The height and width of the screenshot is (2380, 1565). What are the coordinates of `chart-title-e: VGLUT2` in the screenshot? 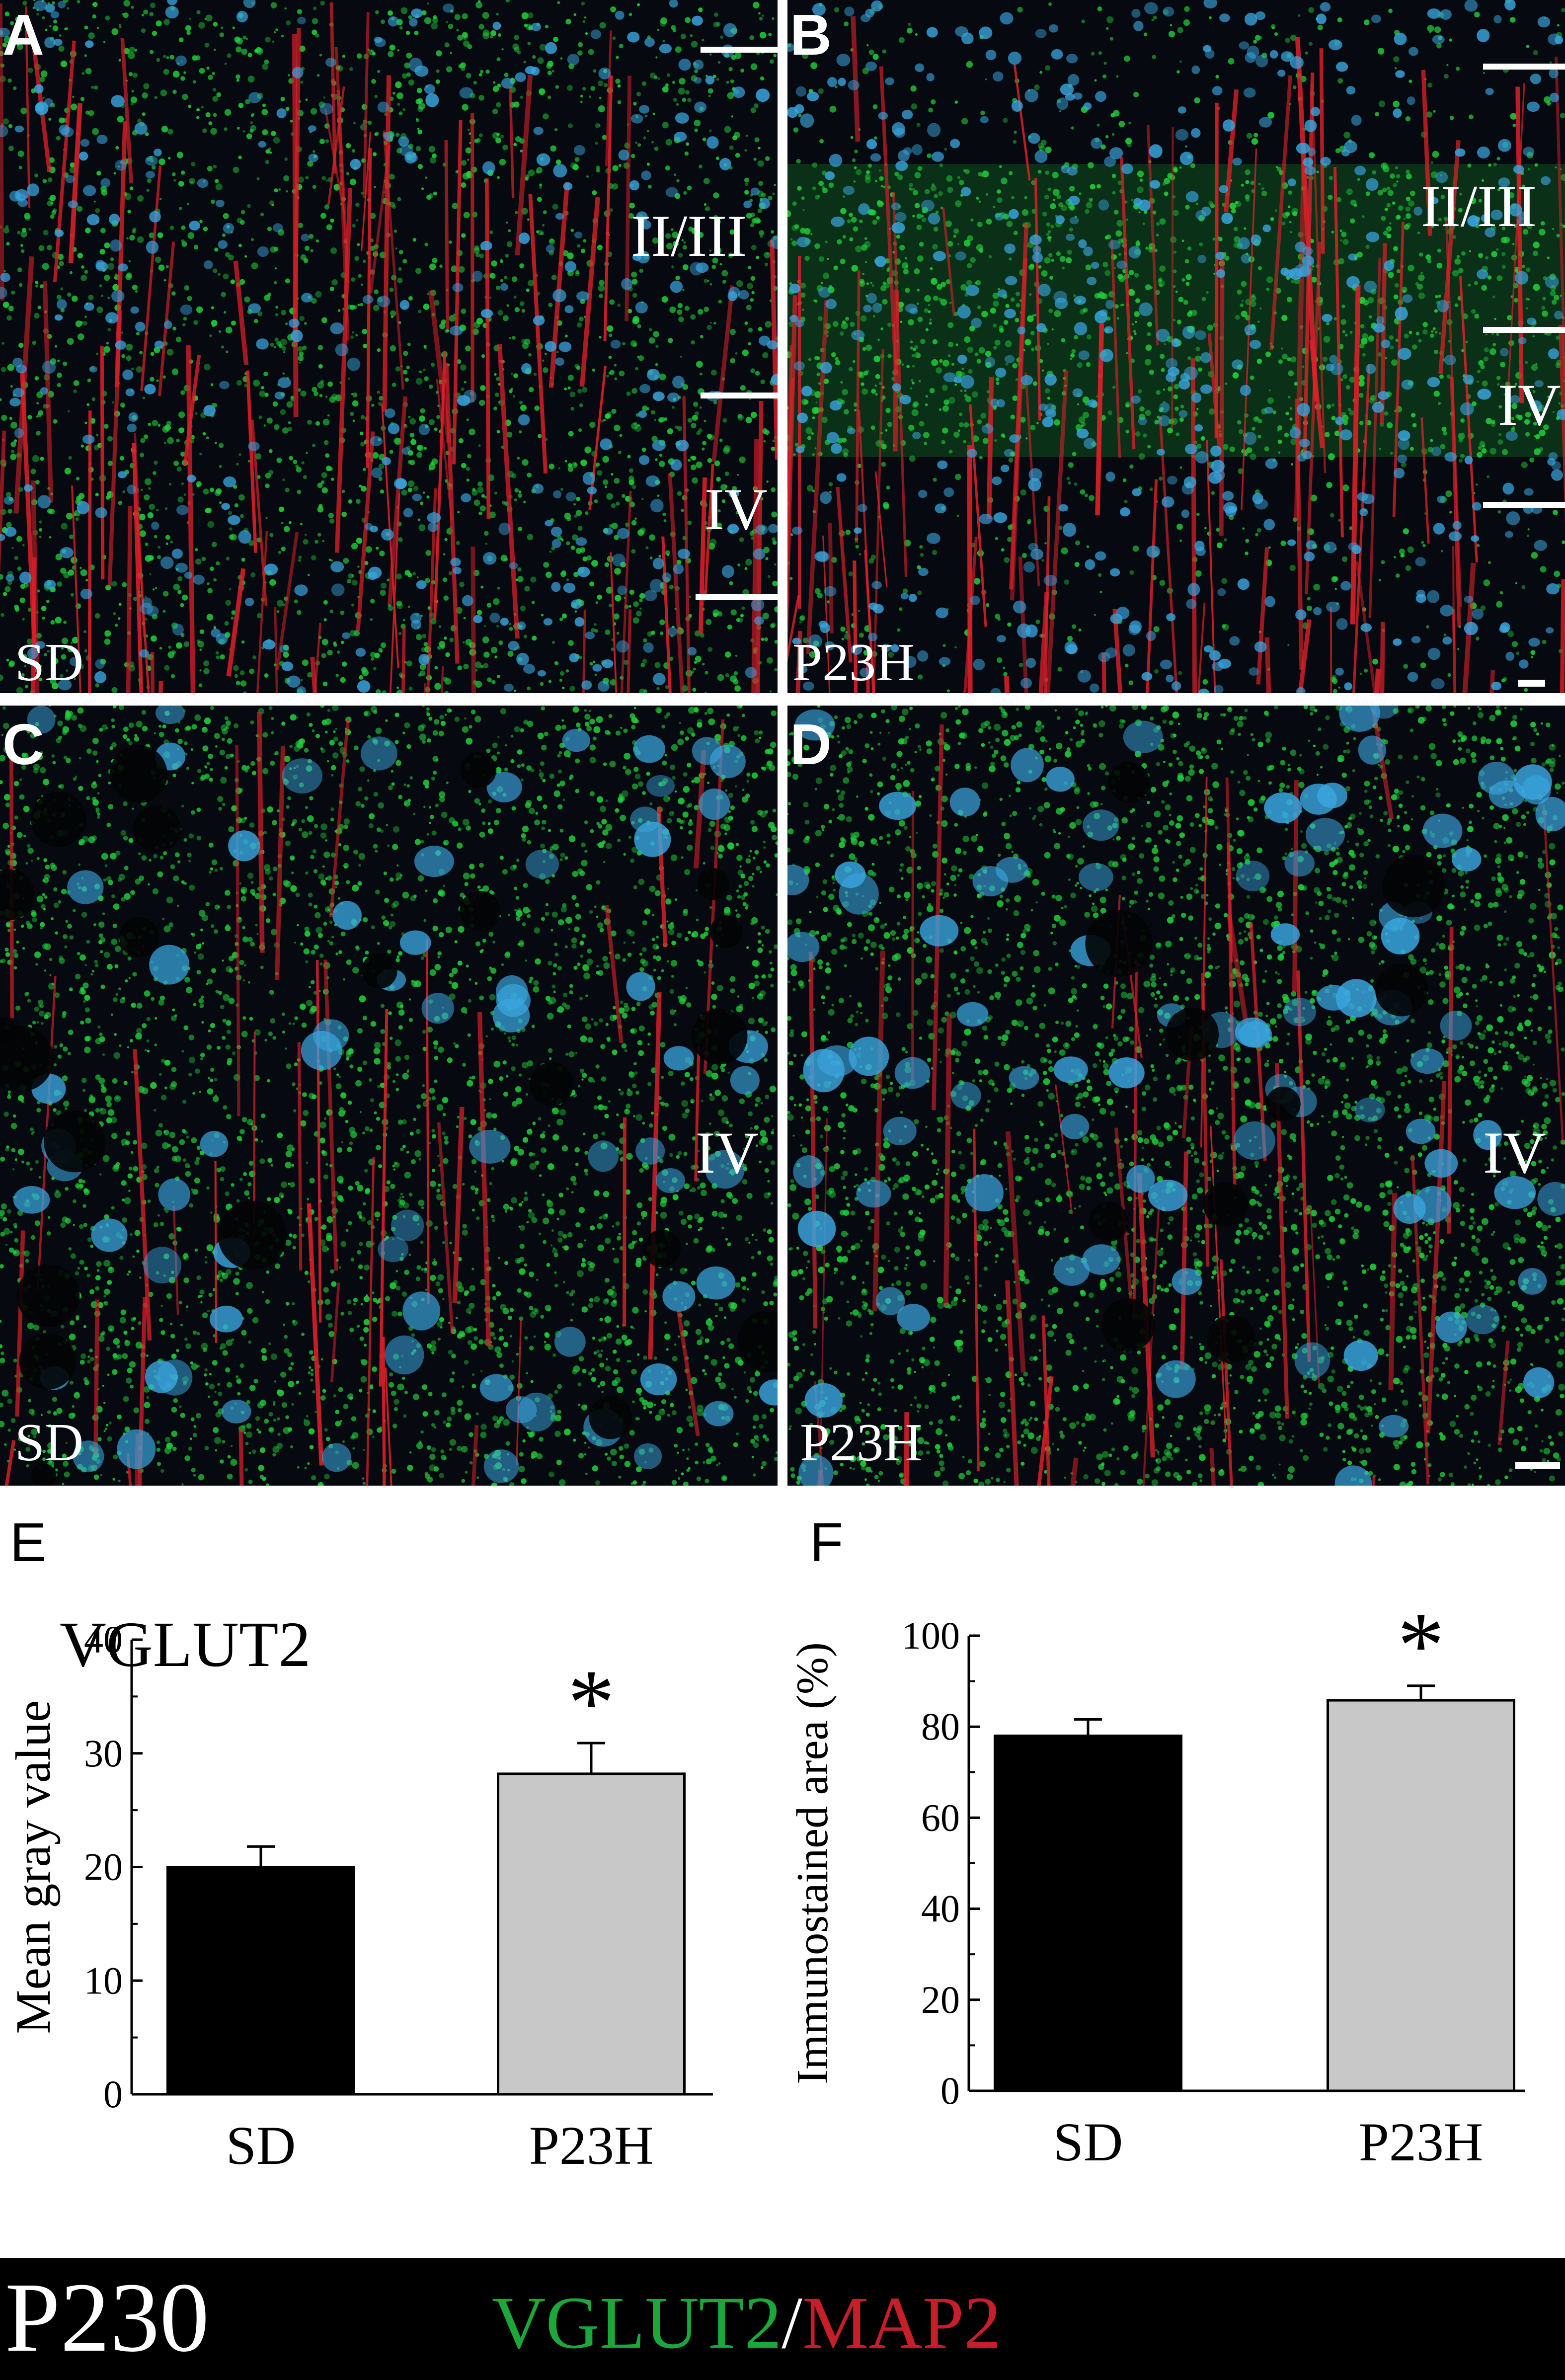 It's located at (186, 1644).